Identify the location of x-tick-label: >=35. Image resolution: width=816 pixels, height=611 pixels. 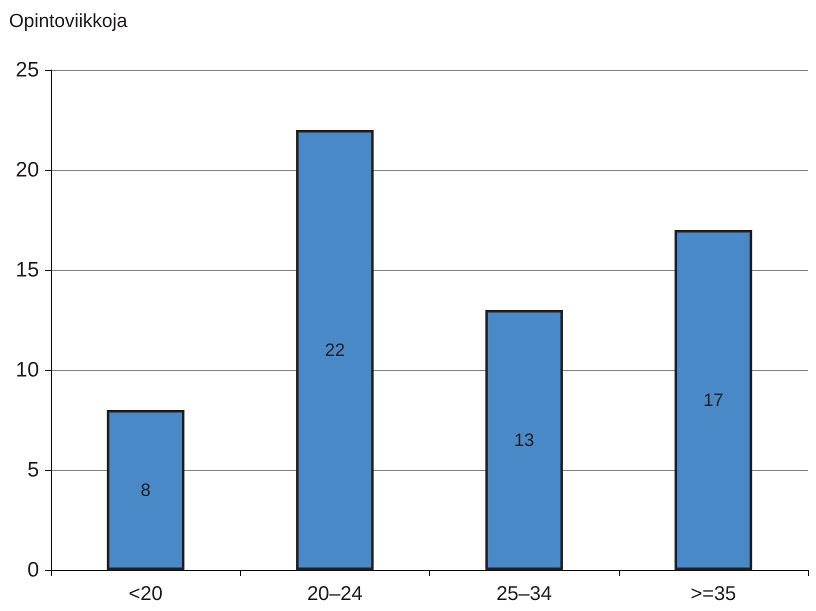
(713, 594).